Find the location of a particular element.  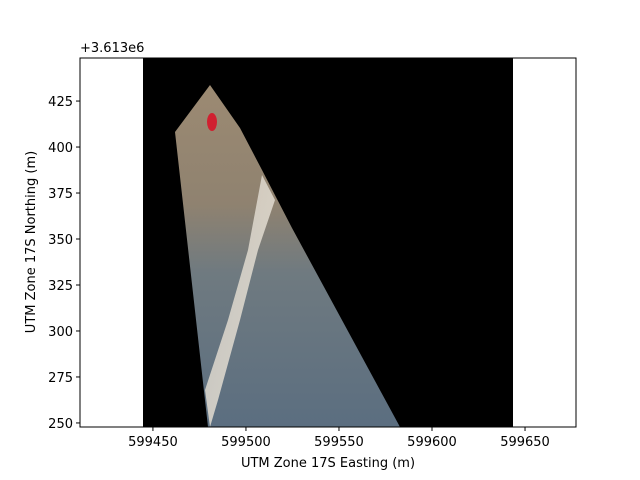

x-tick-label: 599650 is located at coordinates (525, 442).